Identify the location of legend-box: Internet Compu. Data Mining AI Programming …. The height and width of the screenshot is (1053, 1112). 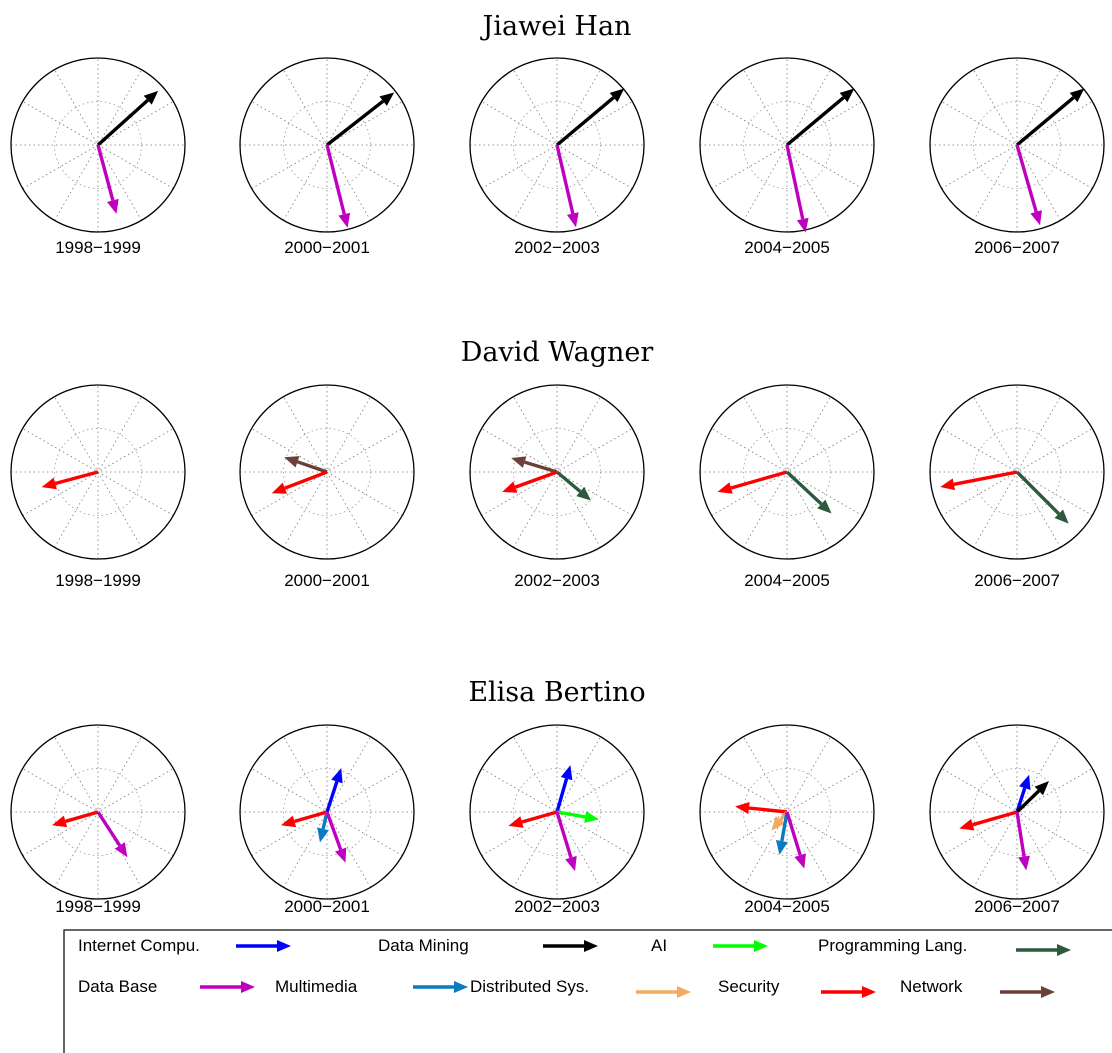
(587, 991).